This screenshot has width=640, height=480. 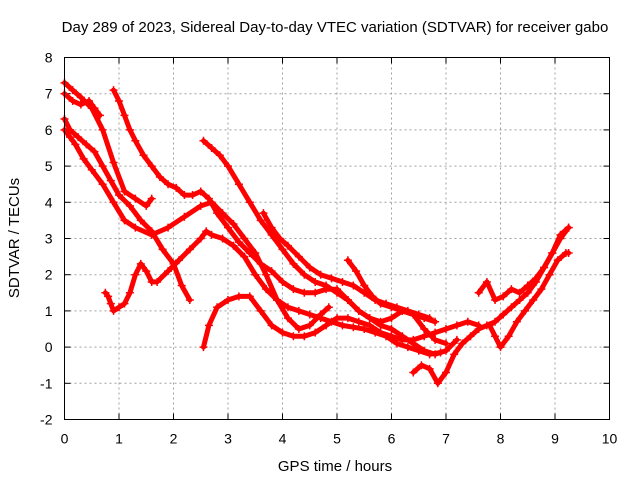 What do you see at coordinates (65, 439) in the screenshot?
I see `x-tick-label: 0` at bounding box center [65, 439].